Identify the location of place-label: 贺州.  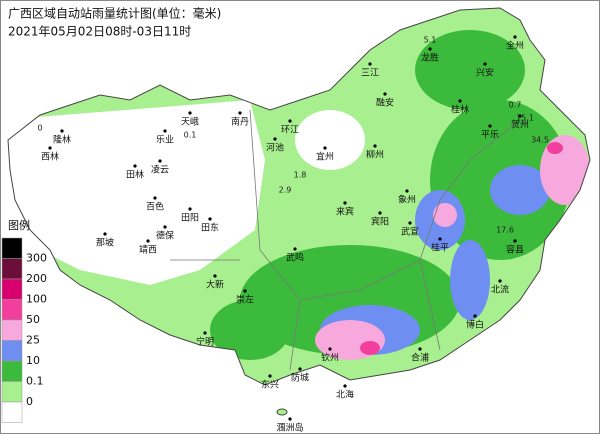
(520, 125).